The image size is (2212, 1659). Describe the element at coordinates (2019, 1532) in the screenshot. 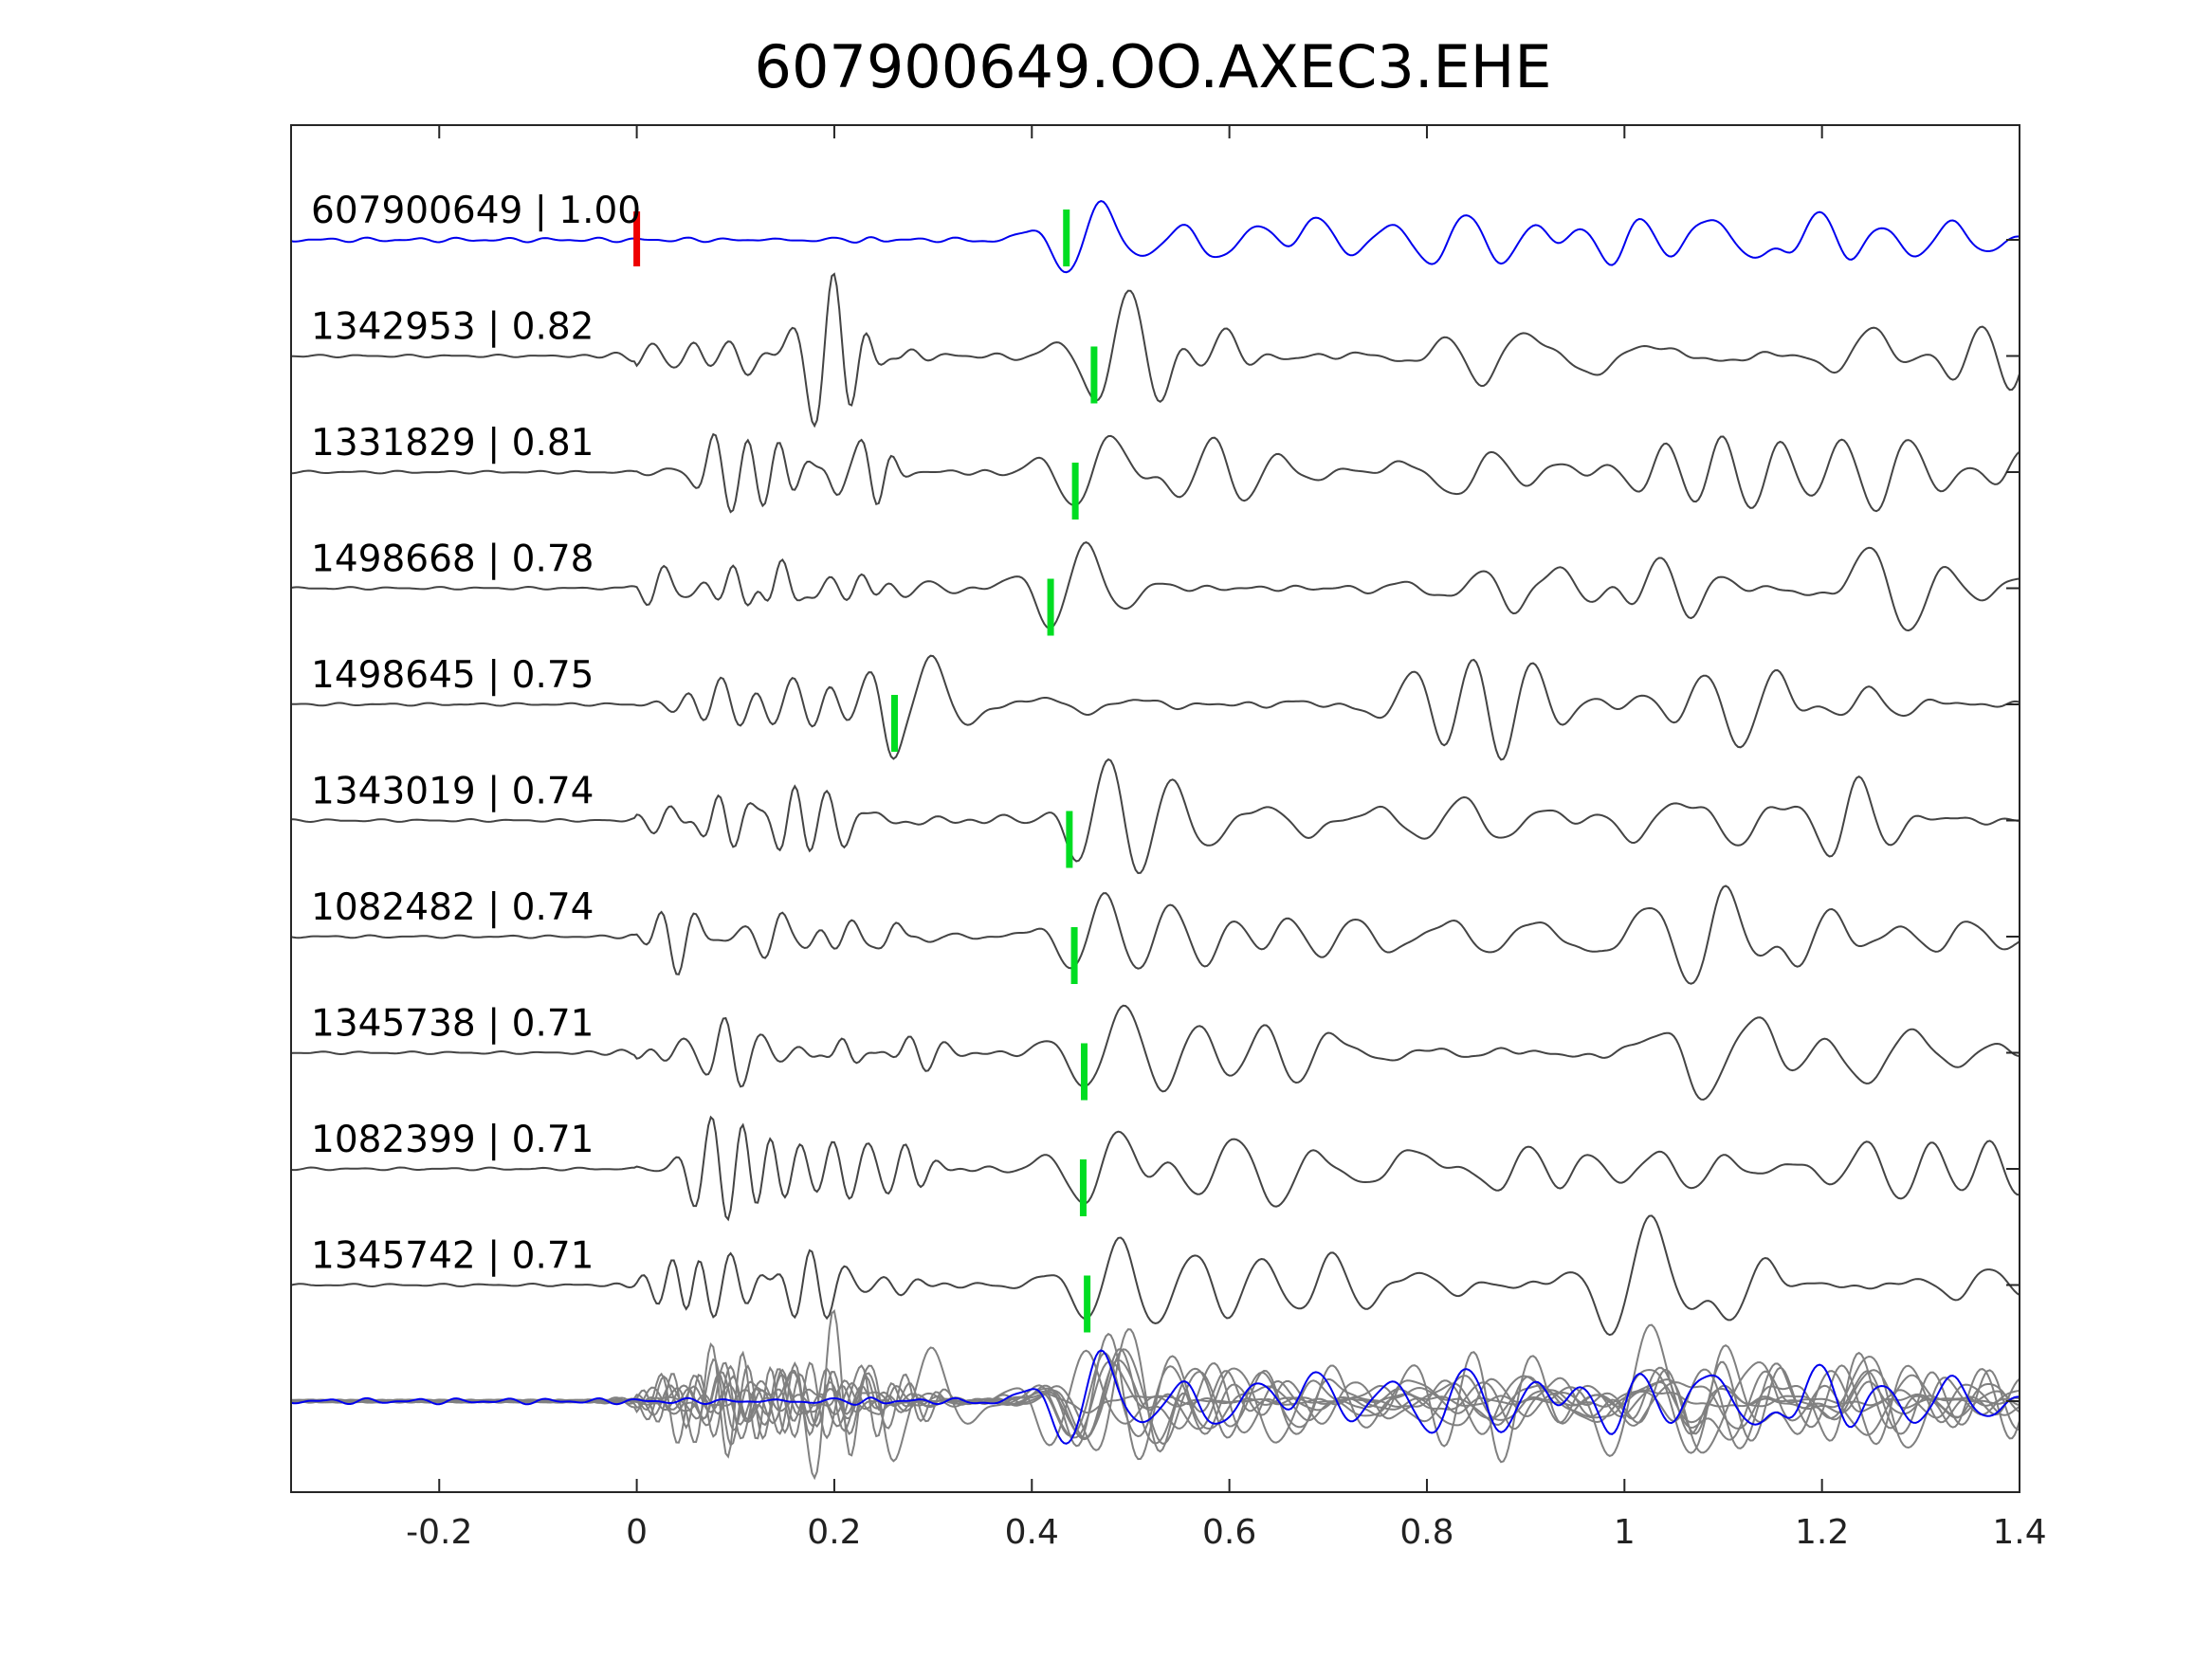

I see `x-tick-label: 1.4` at that location.